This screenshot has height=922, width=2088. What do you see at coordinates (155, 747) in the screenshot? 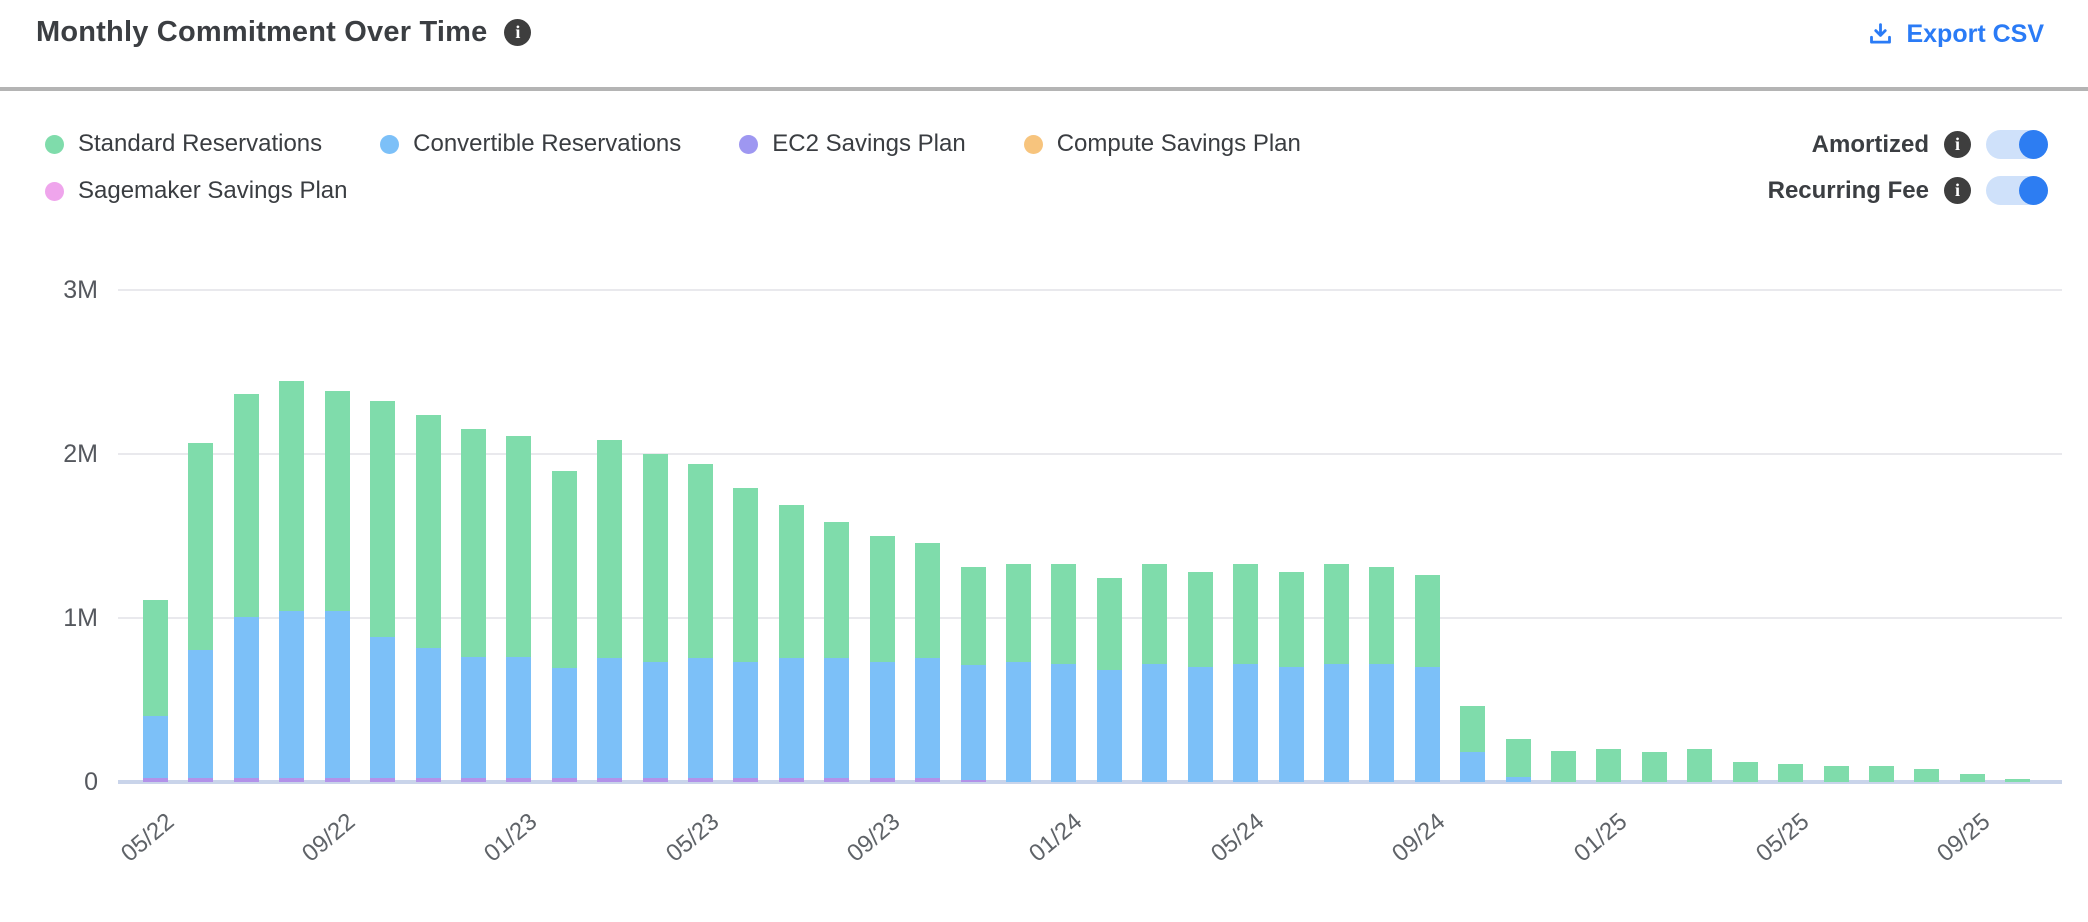
I see `bar-segment-05-22-convertible-reservations` at bounding box center [155, 747].